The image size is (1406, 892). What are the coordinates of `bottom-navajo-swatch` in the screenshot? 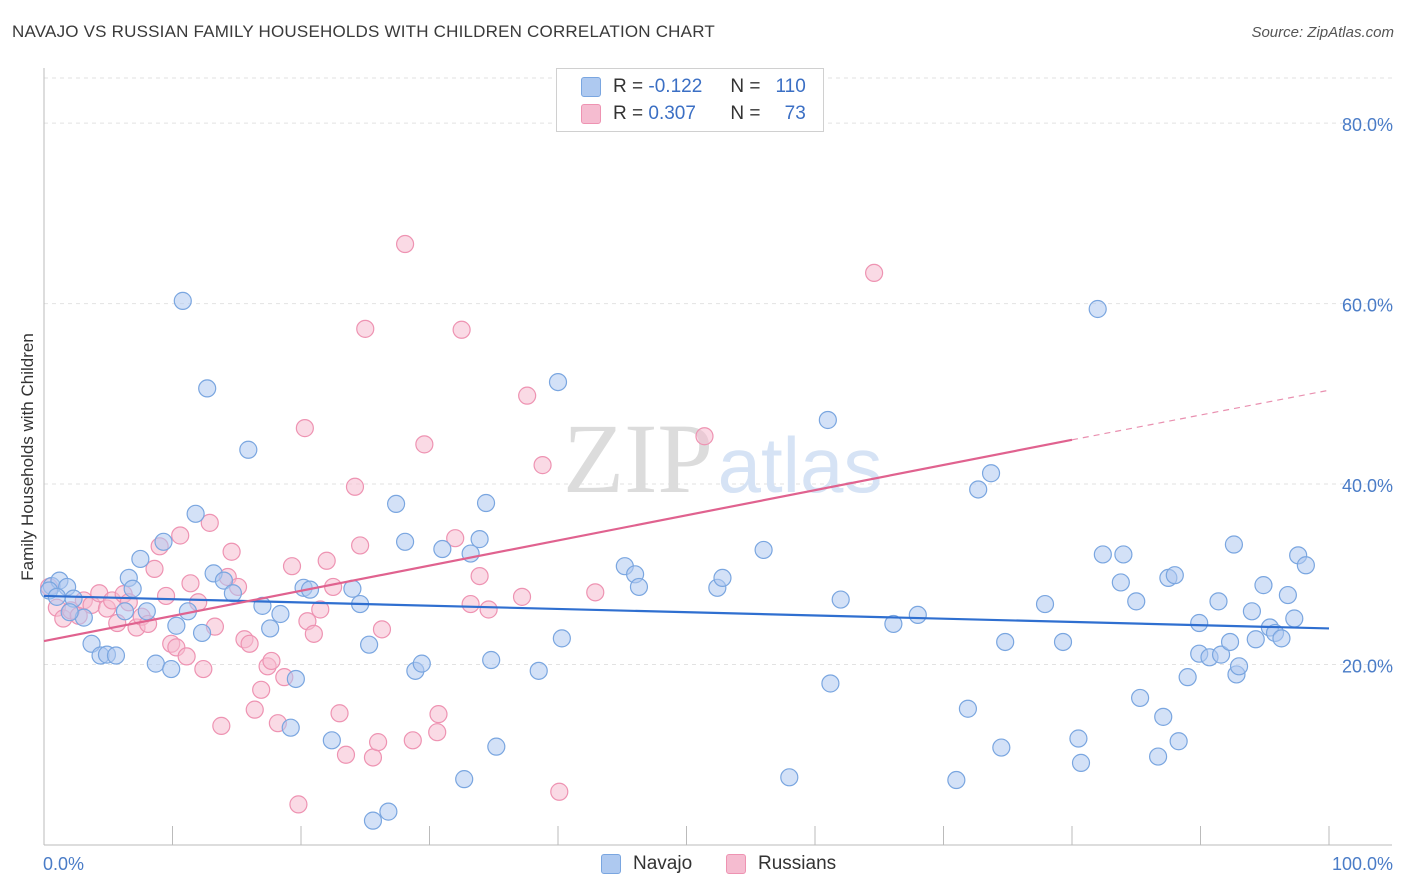 It's located at (611, 864).